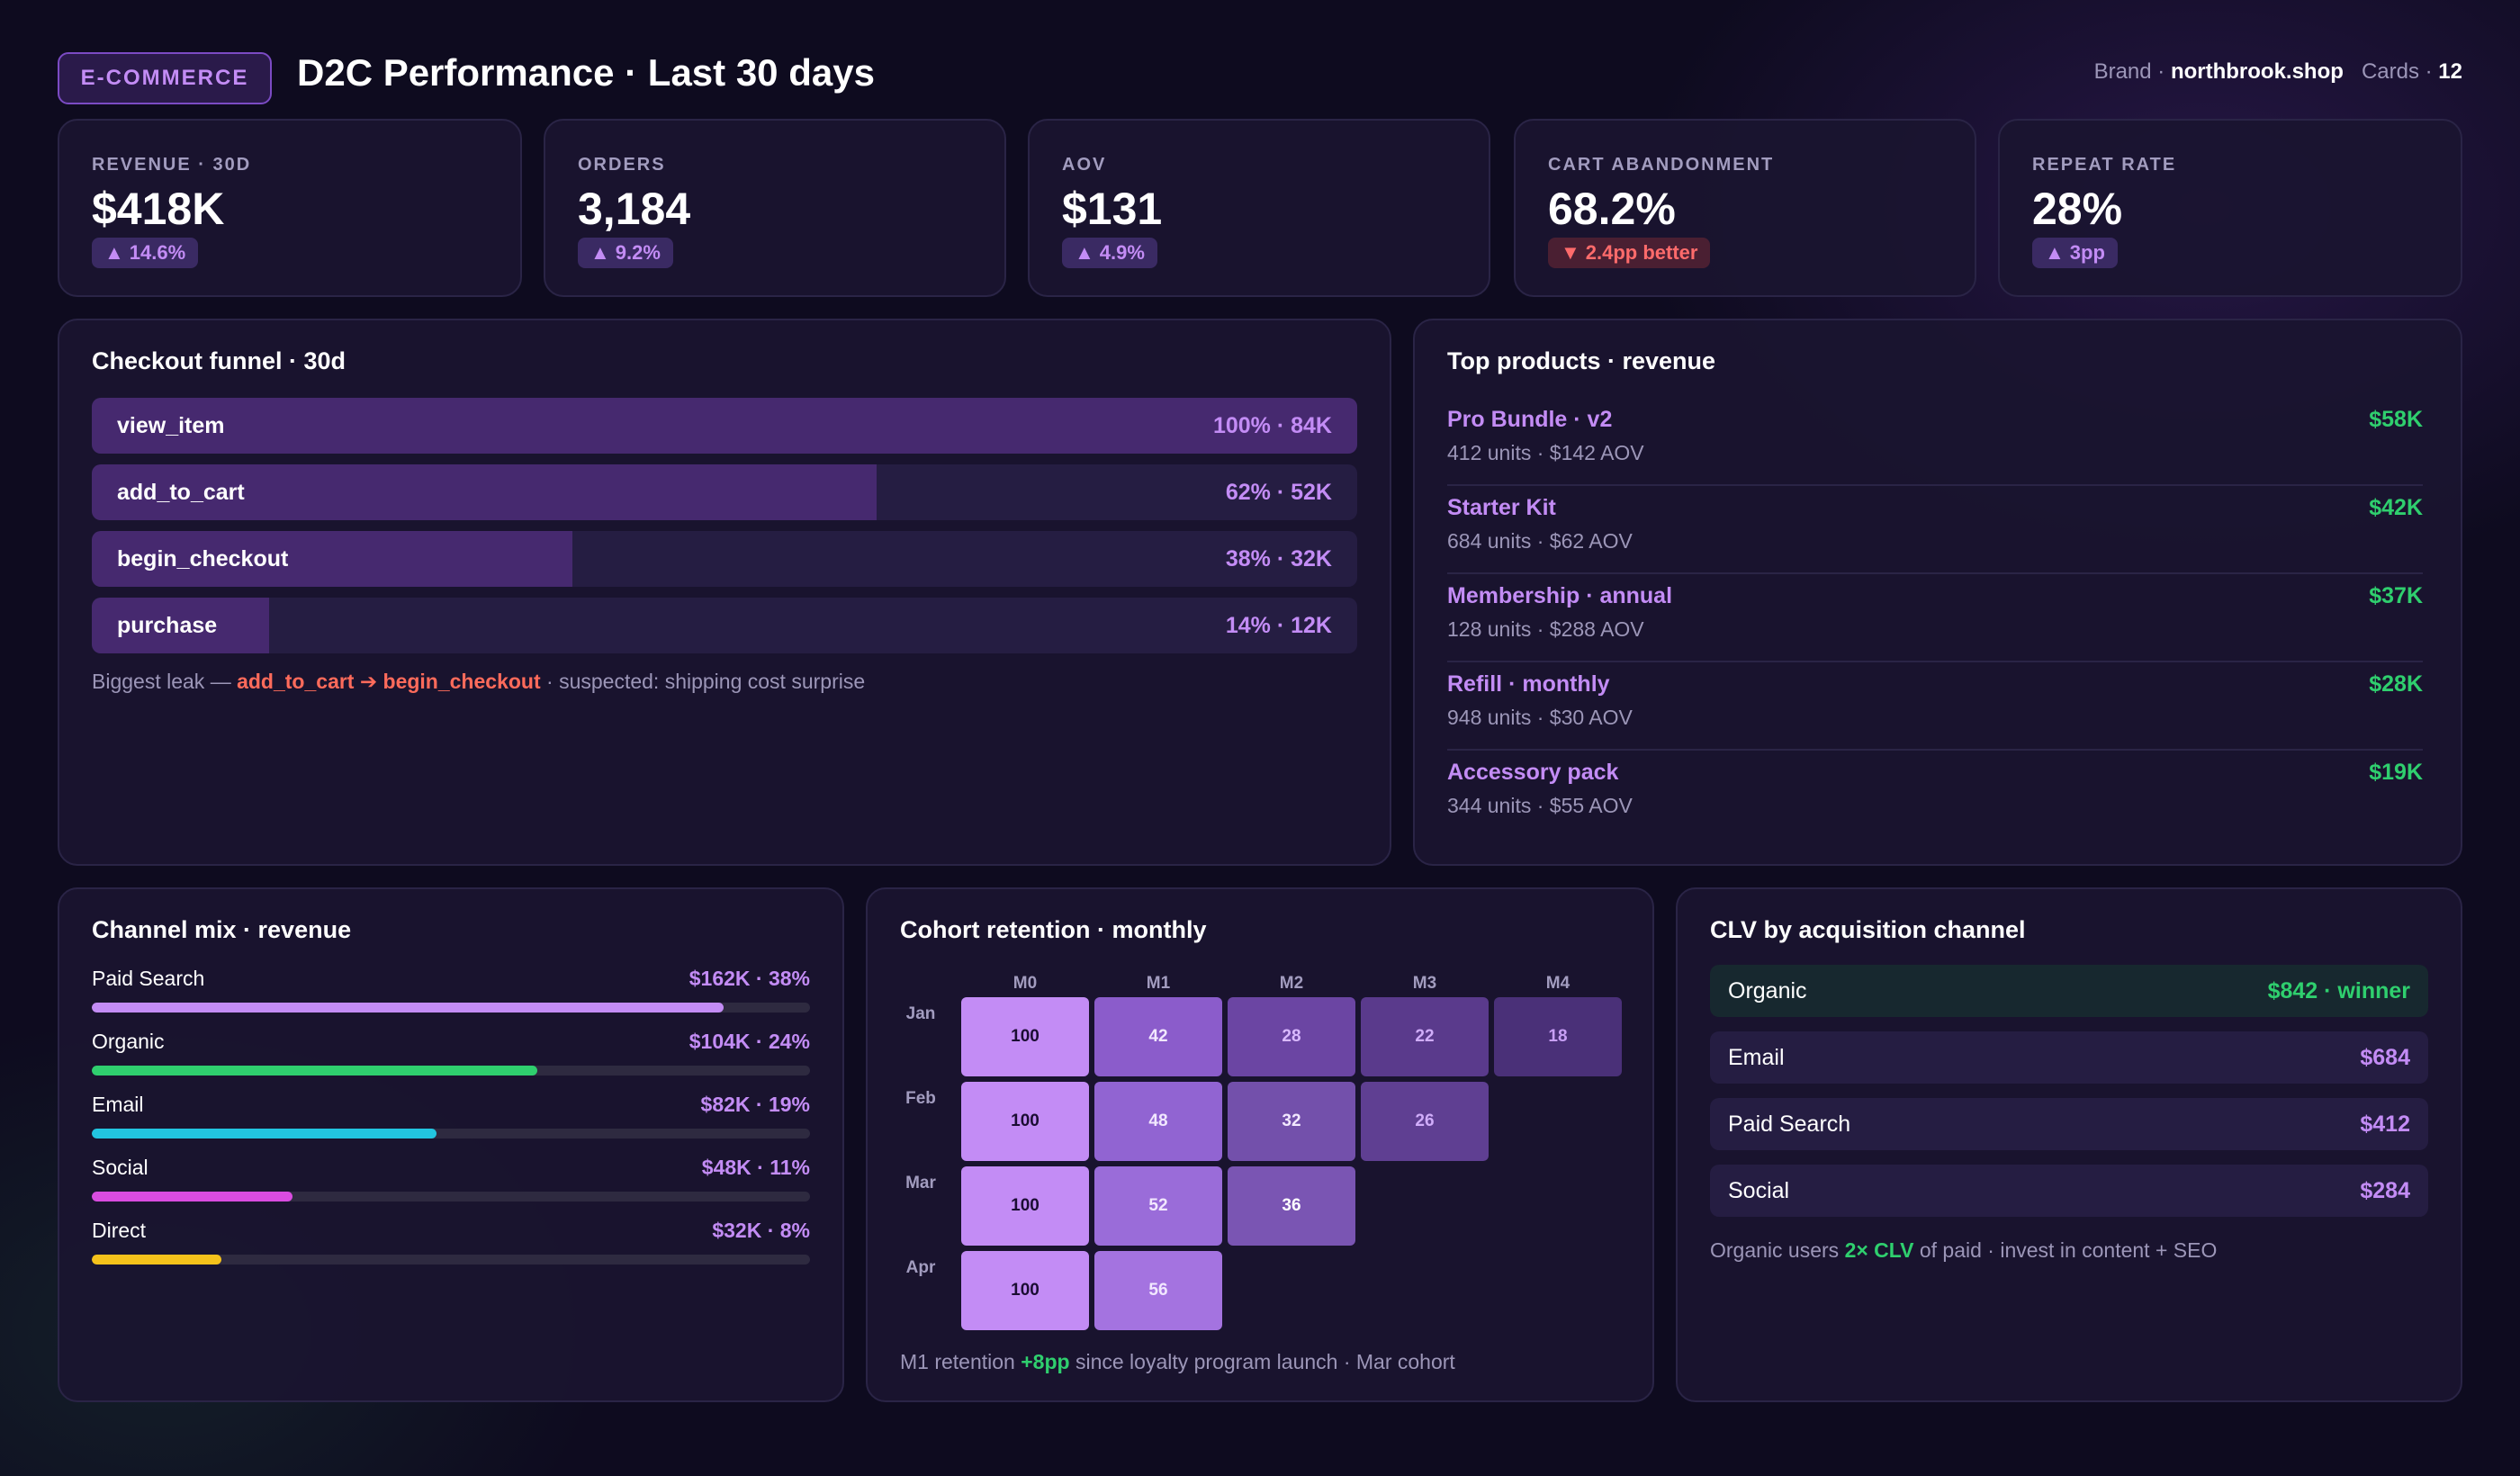  What do you see at coordinates (157, 252) in the screenshot?
I see `kpi-delta-value: 14.6%` at bounding box center [157, 252].